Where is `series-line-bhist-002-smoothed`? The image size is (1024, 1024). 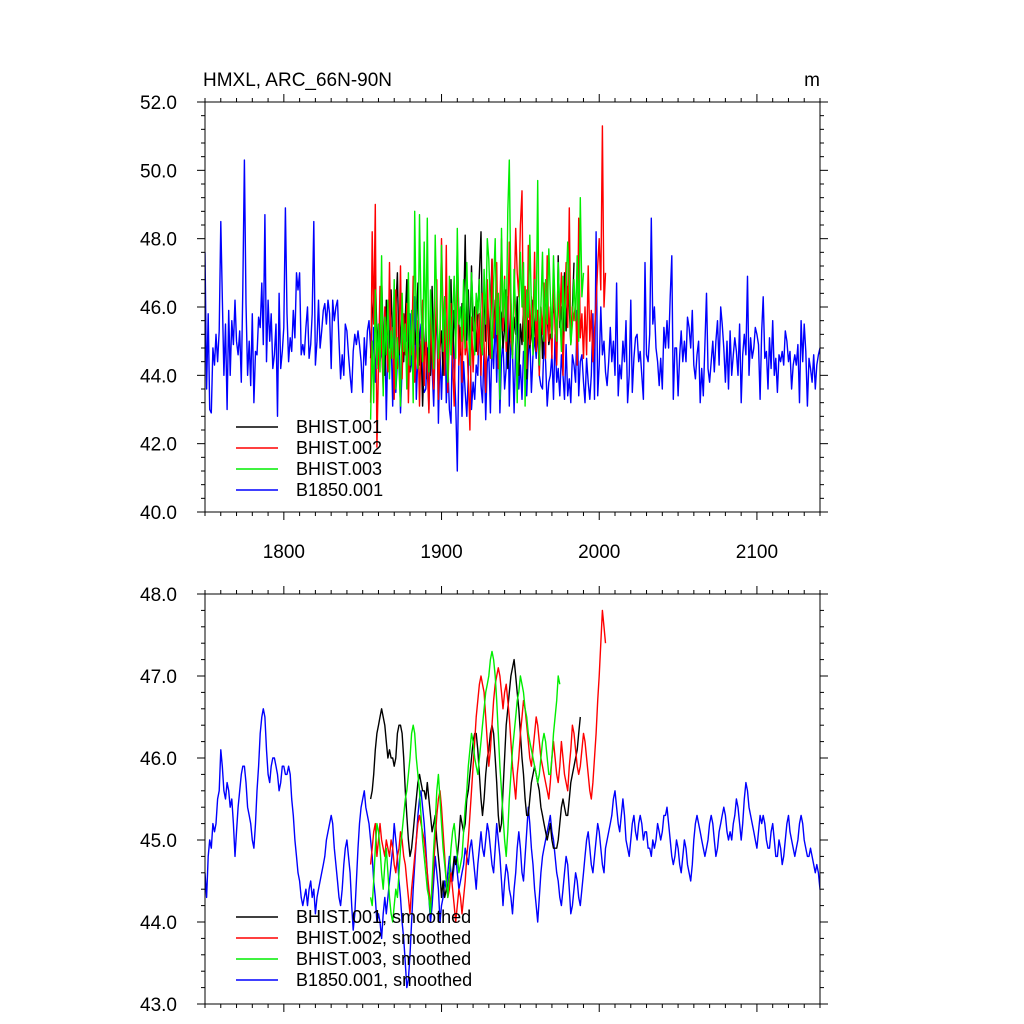 series-line-bhist-002-smoothed is located at coordinates (488, 766).